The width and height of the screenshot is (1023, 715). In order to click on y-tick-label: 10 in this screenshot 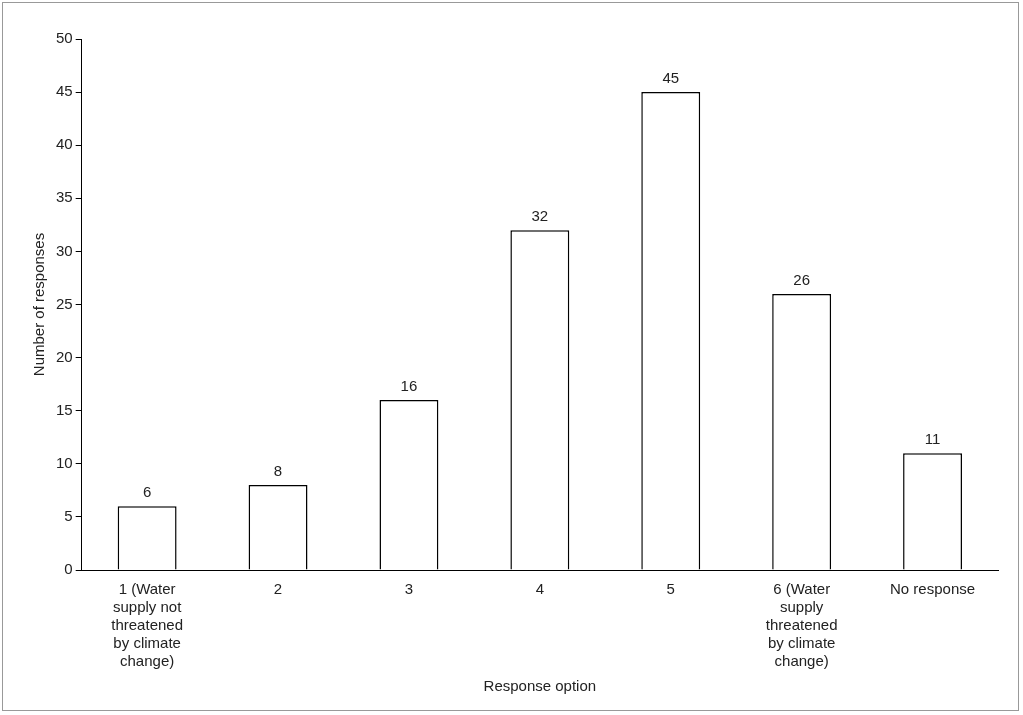, I will do `click(64, 462)`.